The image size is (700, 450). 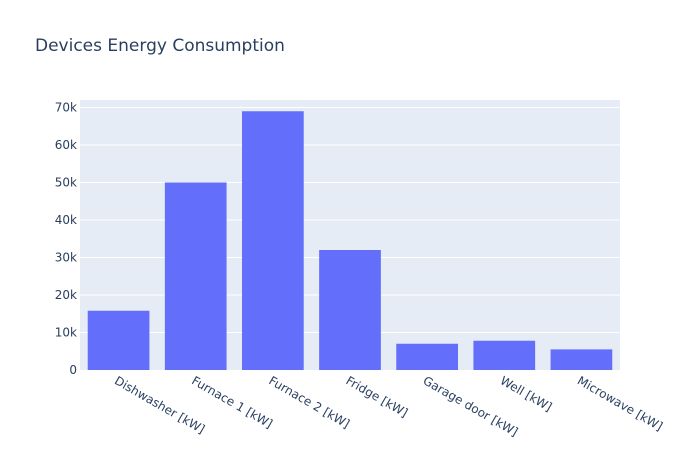 What do you see at coordinates (66, 333) in the screenshot?
I see `y-tick-label: 10k` at bounding box center [66, 333].